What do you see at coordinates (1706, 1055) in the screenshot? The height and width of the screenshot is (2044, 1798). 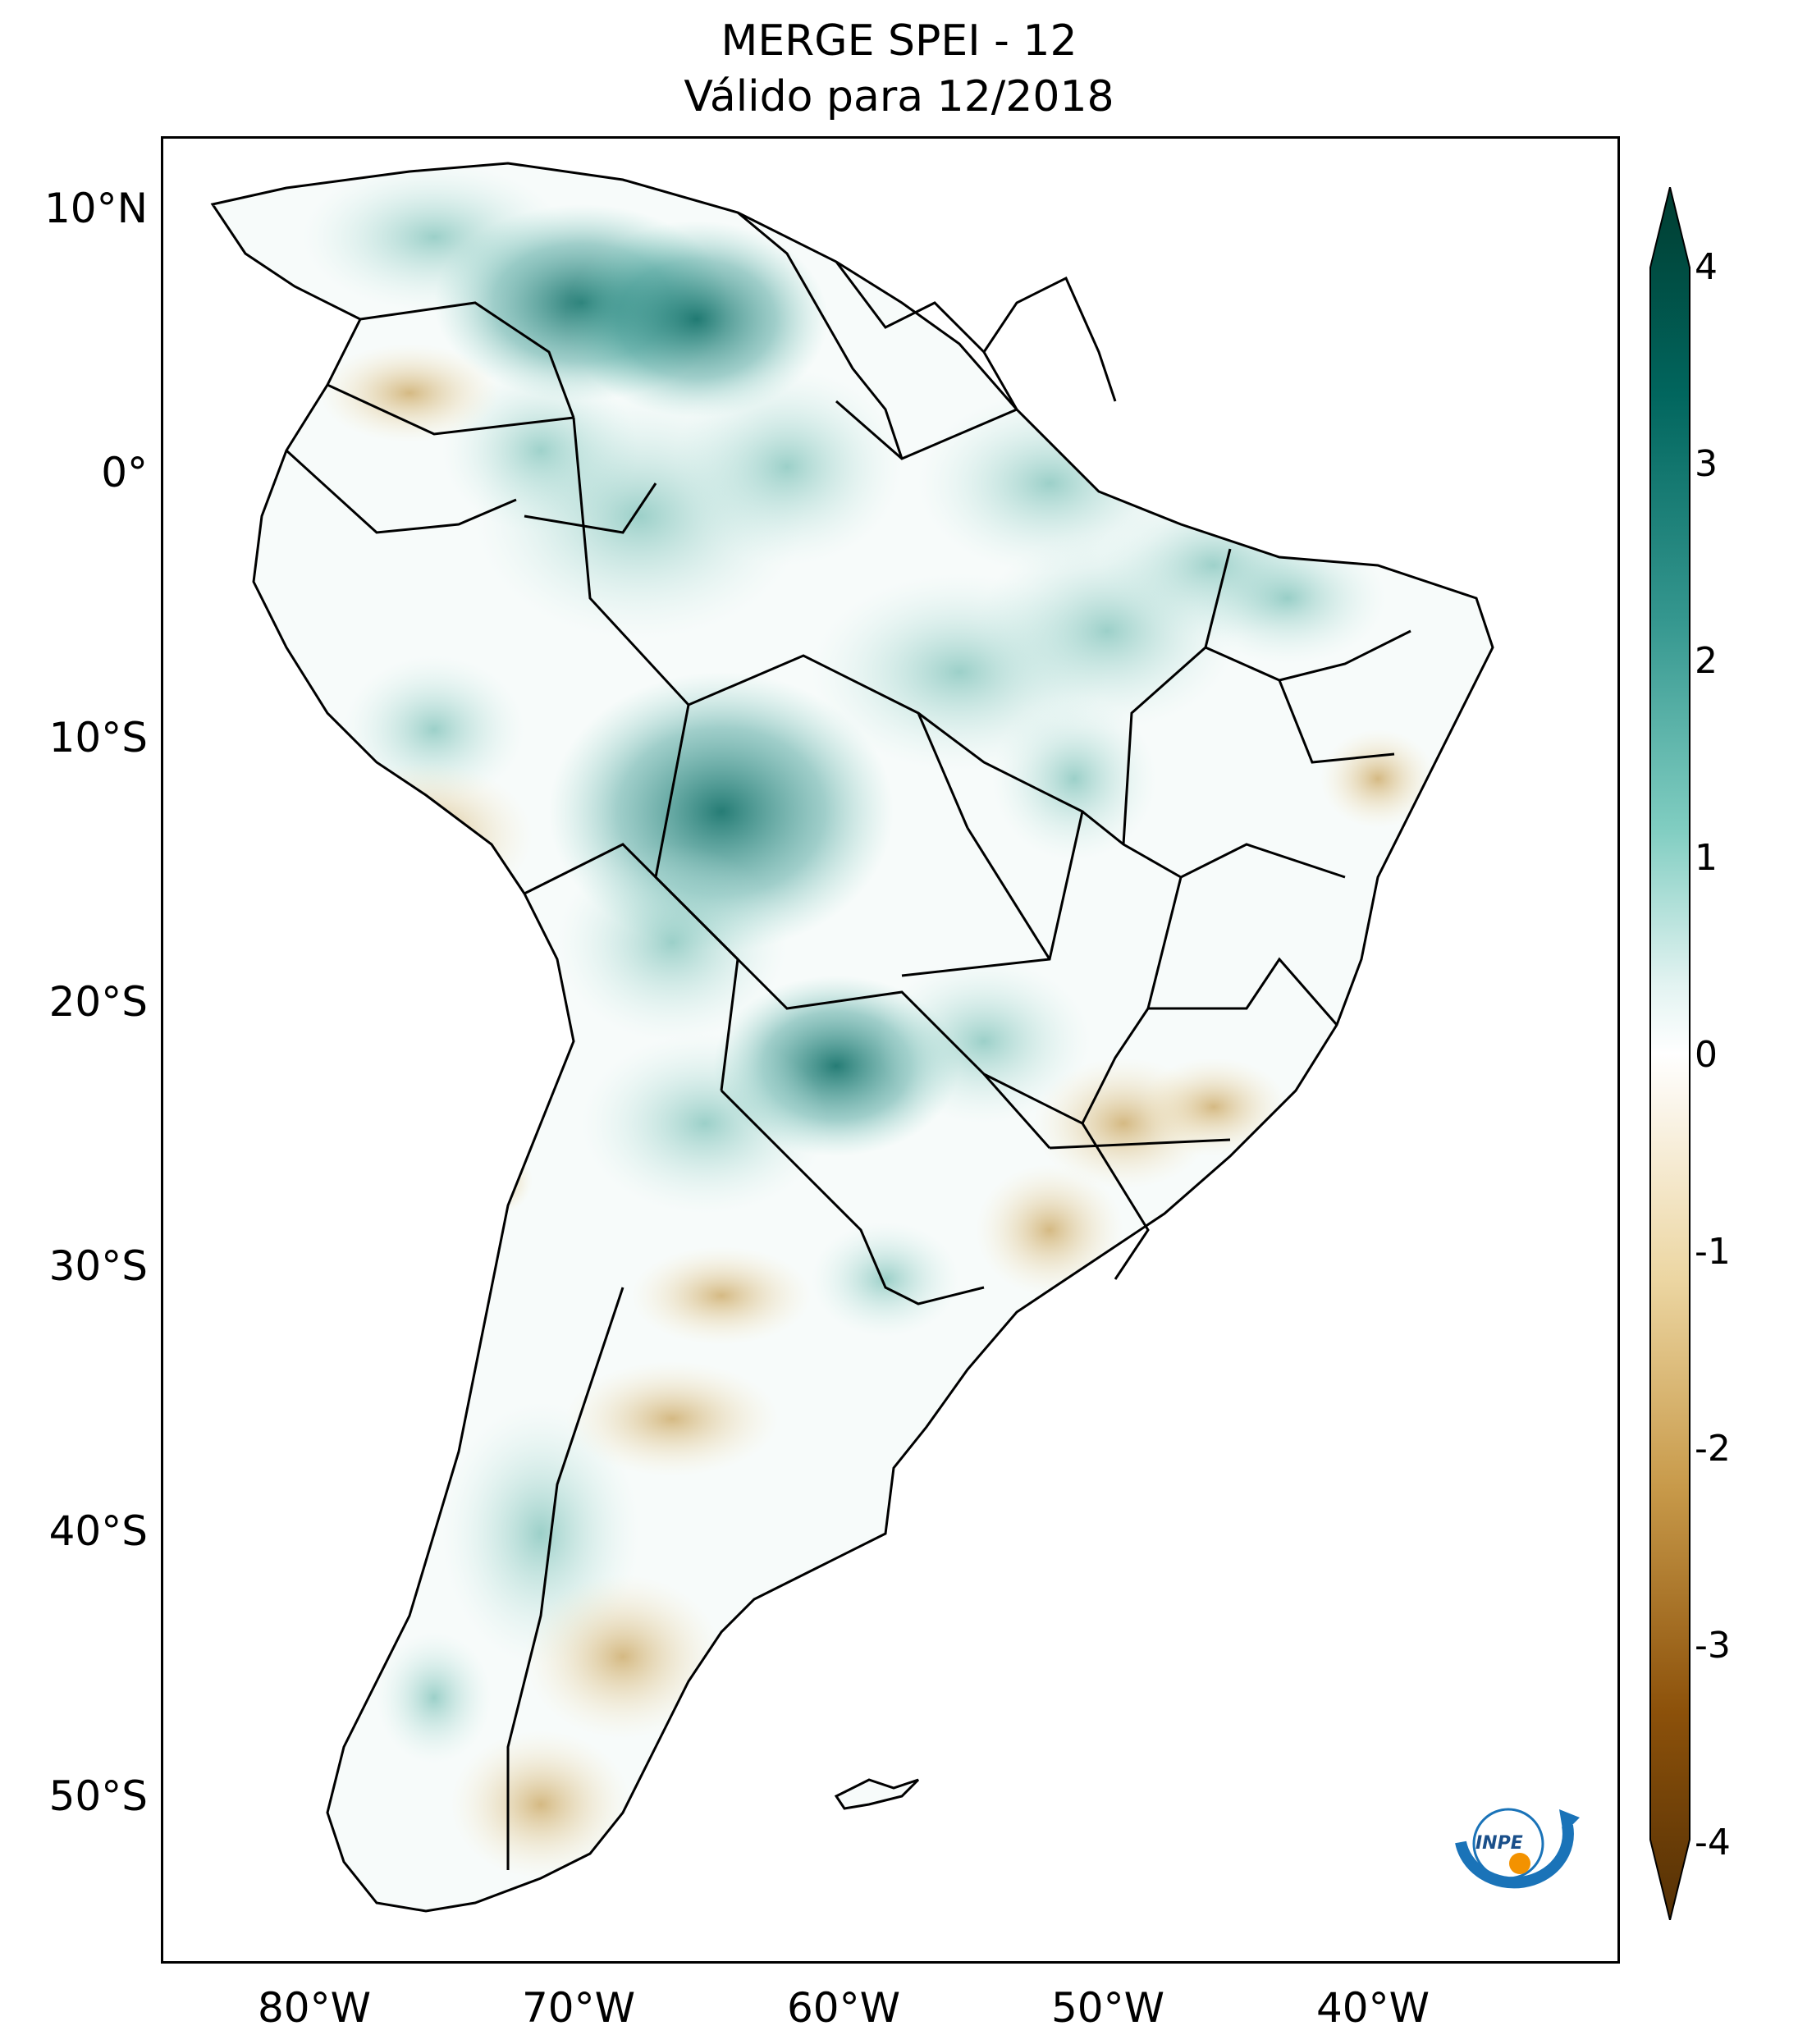 I see `colorbar-tick-0: 0` at bounding box center [1706, 1055].